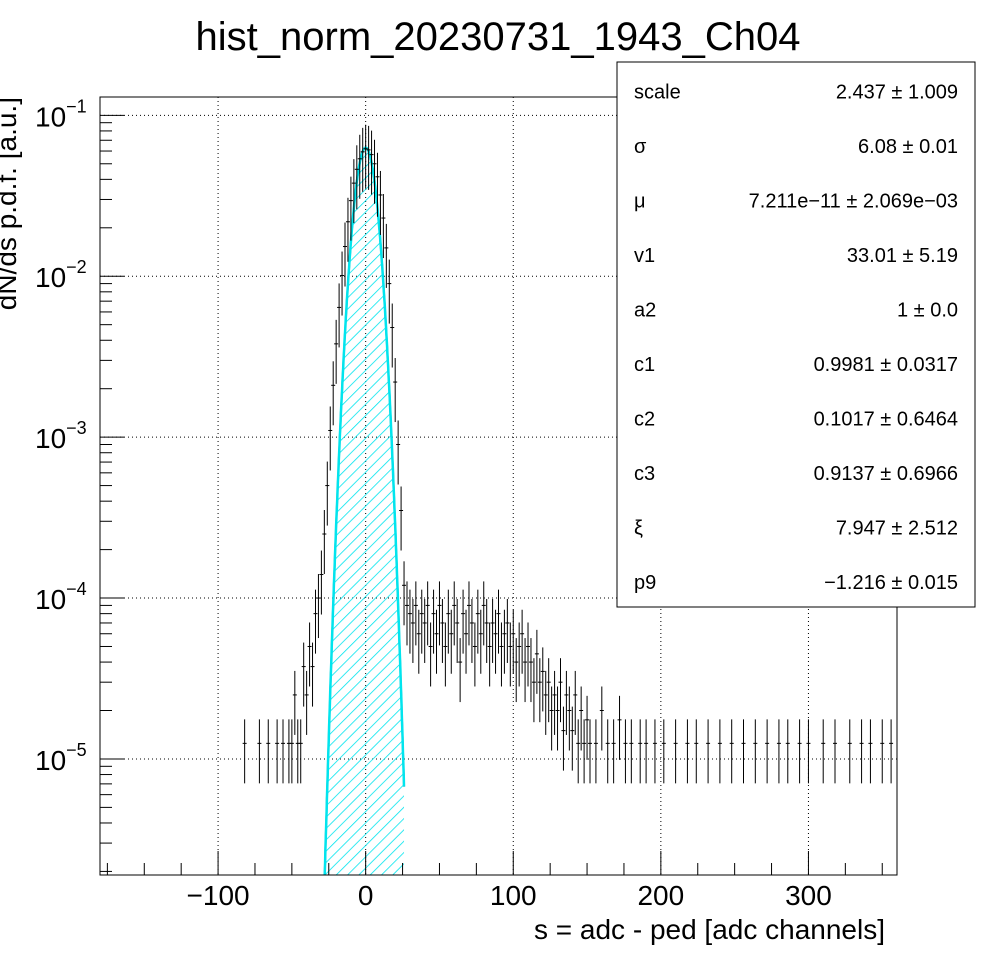  I want to click on y-axis: 10−1 10−2 10−3 10−4 10−5, so click(79, 484).